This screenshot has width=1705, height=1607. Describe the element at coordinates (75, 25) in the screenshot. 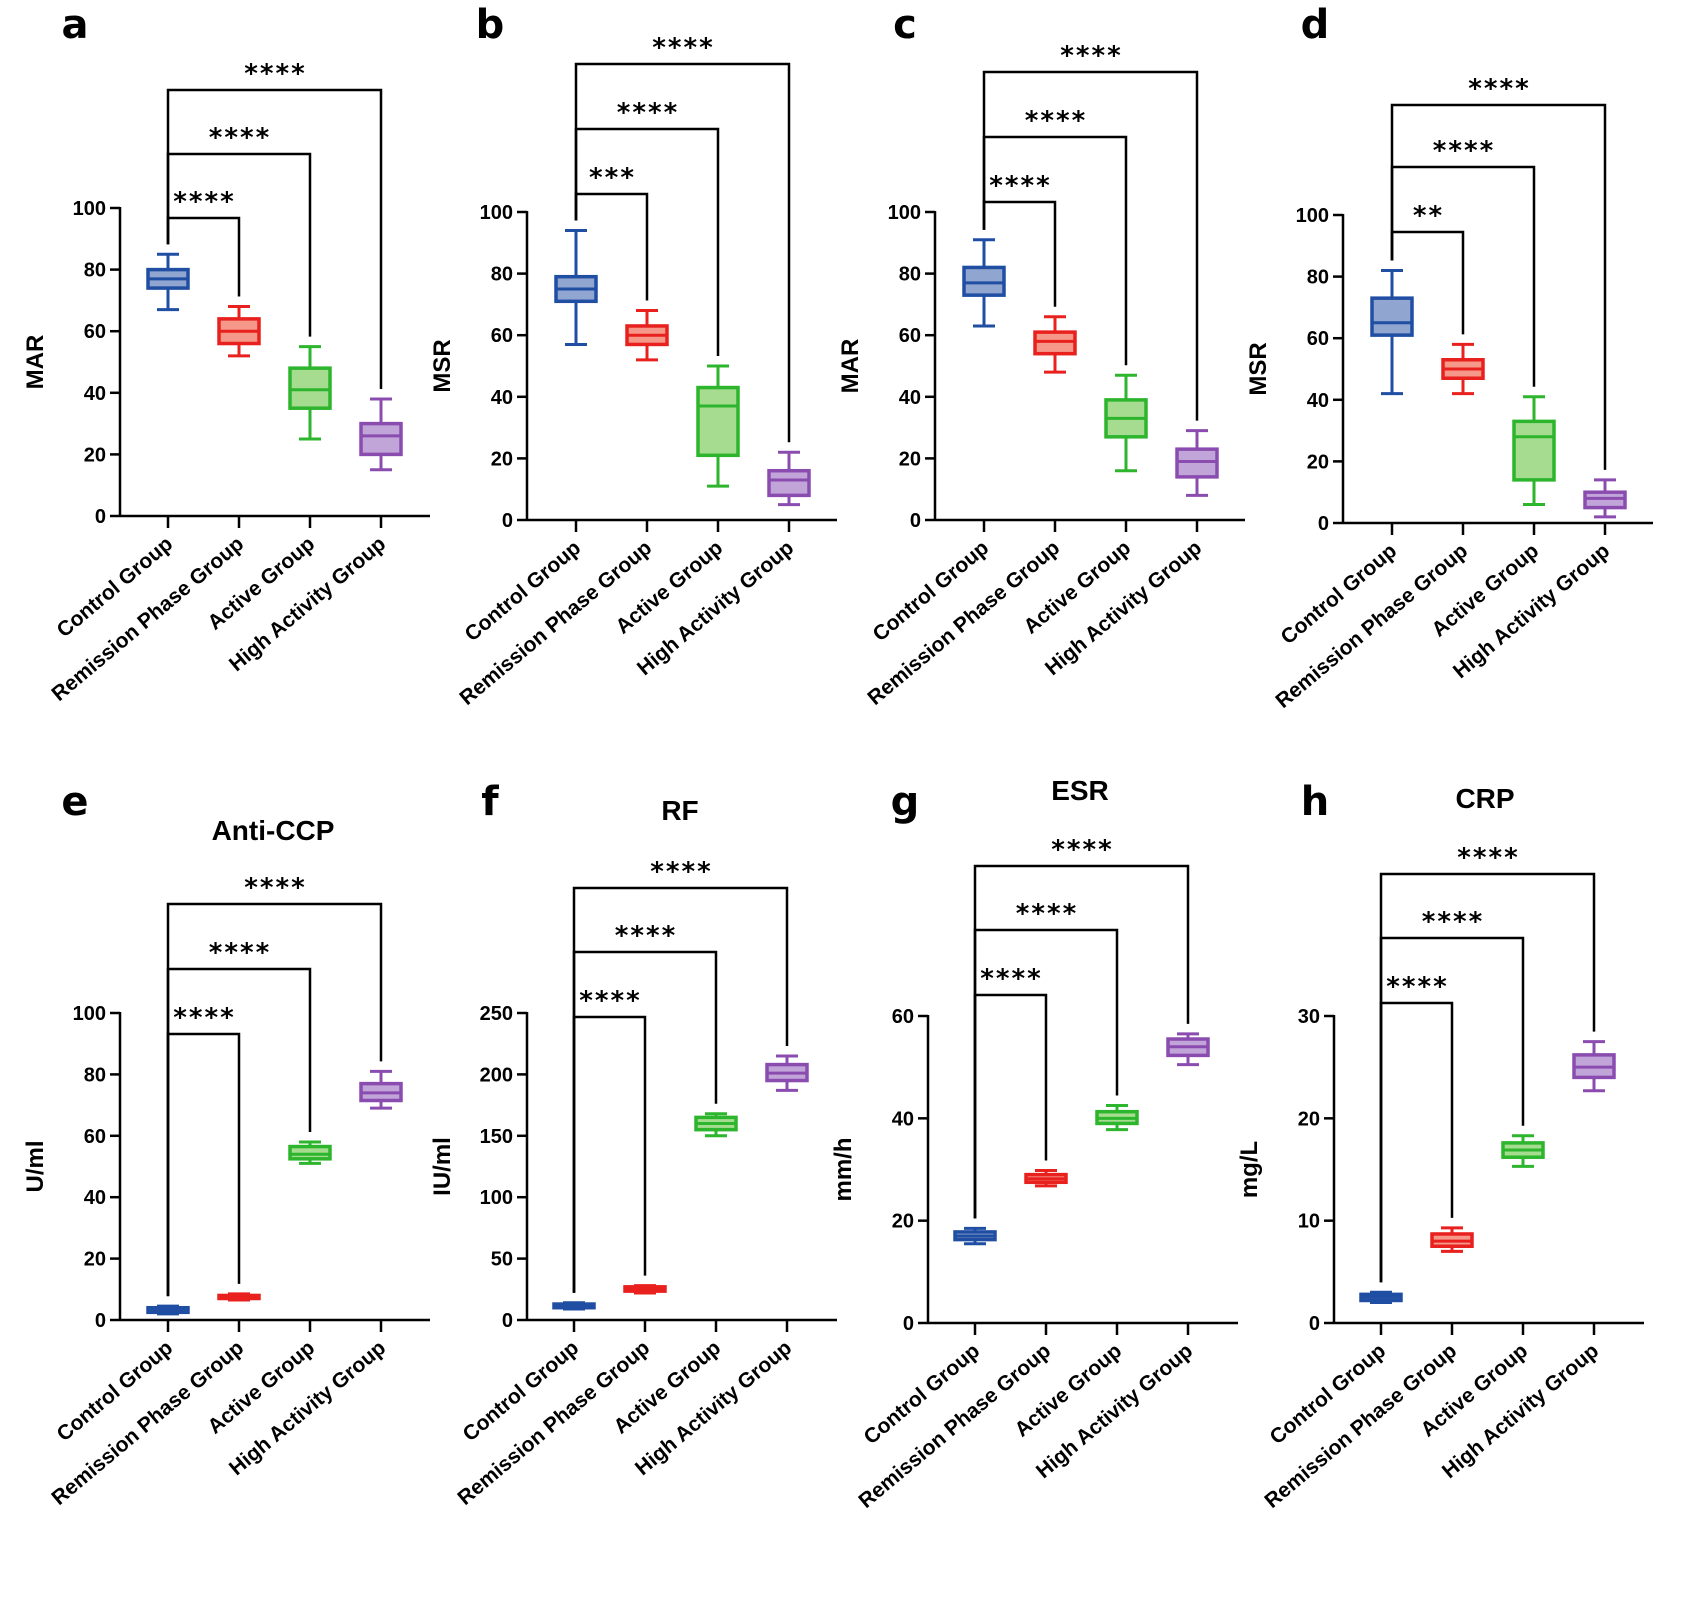

I see `panel-letter: a` at that location.